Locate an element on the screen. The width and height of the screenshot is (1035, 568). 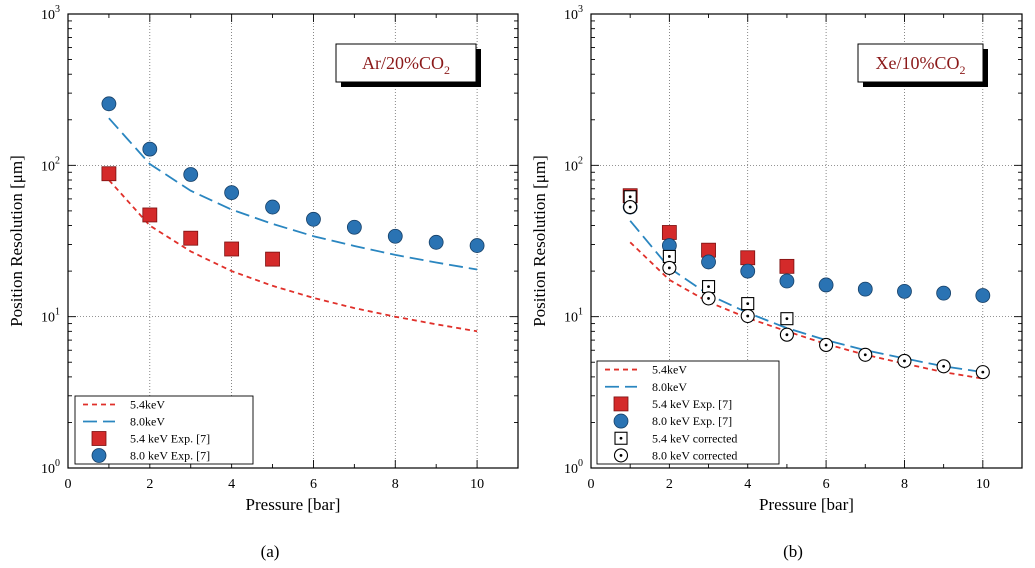
legend-marker-5-dot is located at coordinates (621, 455).